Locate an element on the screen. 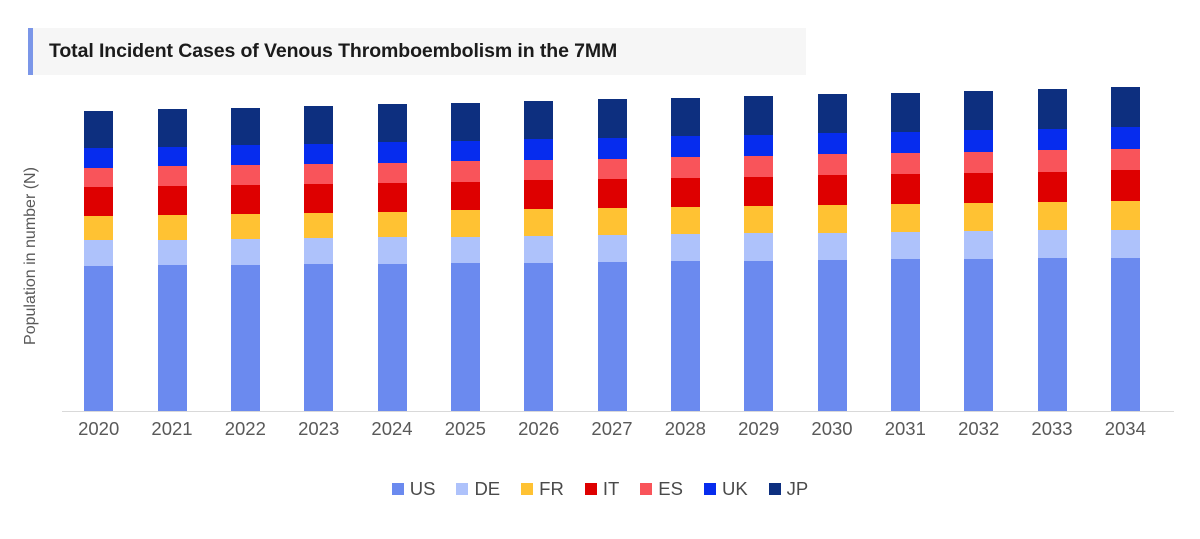 Image resolution: width=1200 pixels, height=539 pixels. legend-item-de: DE is located at coordinates (478, 489).